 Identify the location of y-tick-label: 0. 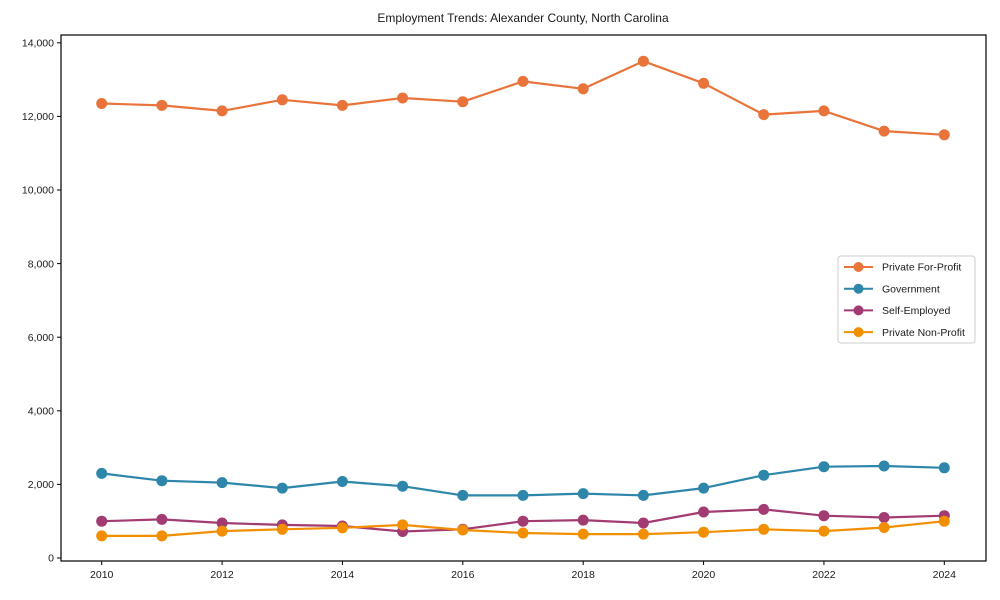
(51, 559).